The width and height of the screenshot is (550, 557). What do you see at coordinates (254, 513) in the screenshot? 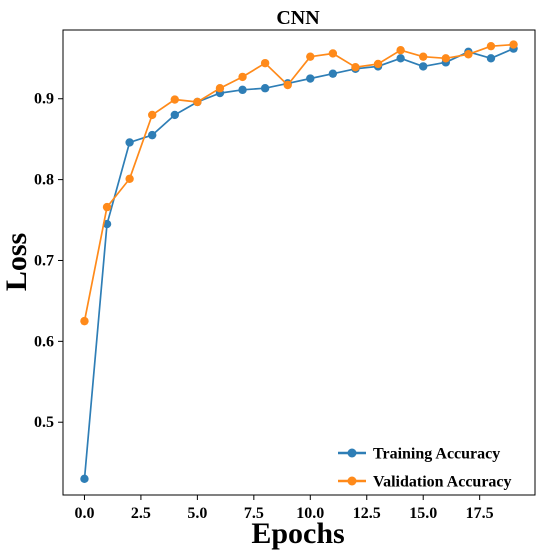
I see `x-tick-label: 7.5` at bounding box center [254, 513].